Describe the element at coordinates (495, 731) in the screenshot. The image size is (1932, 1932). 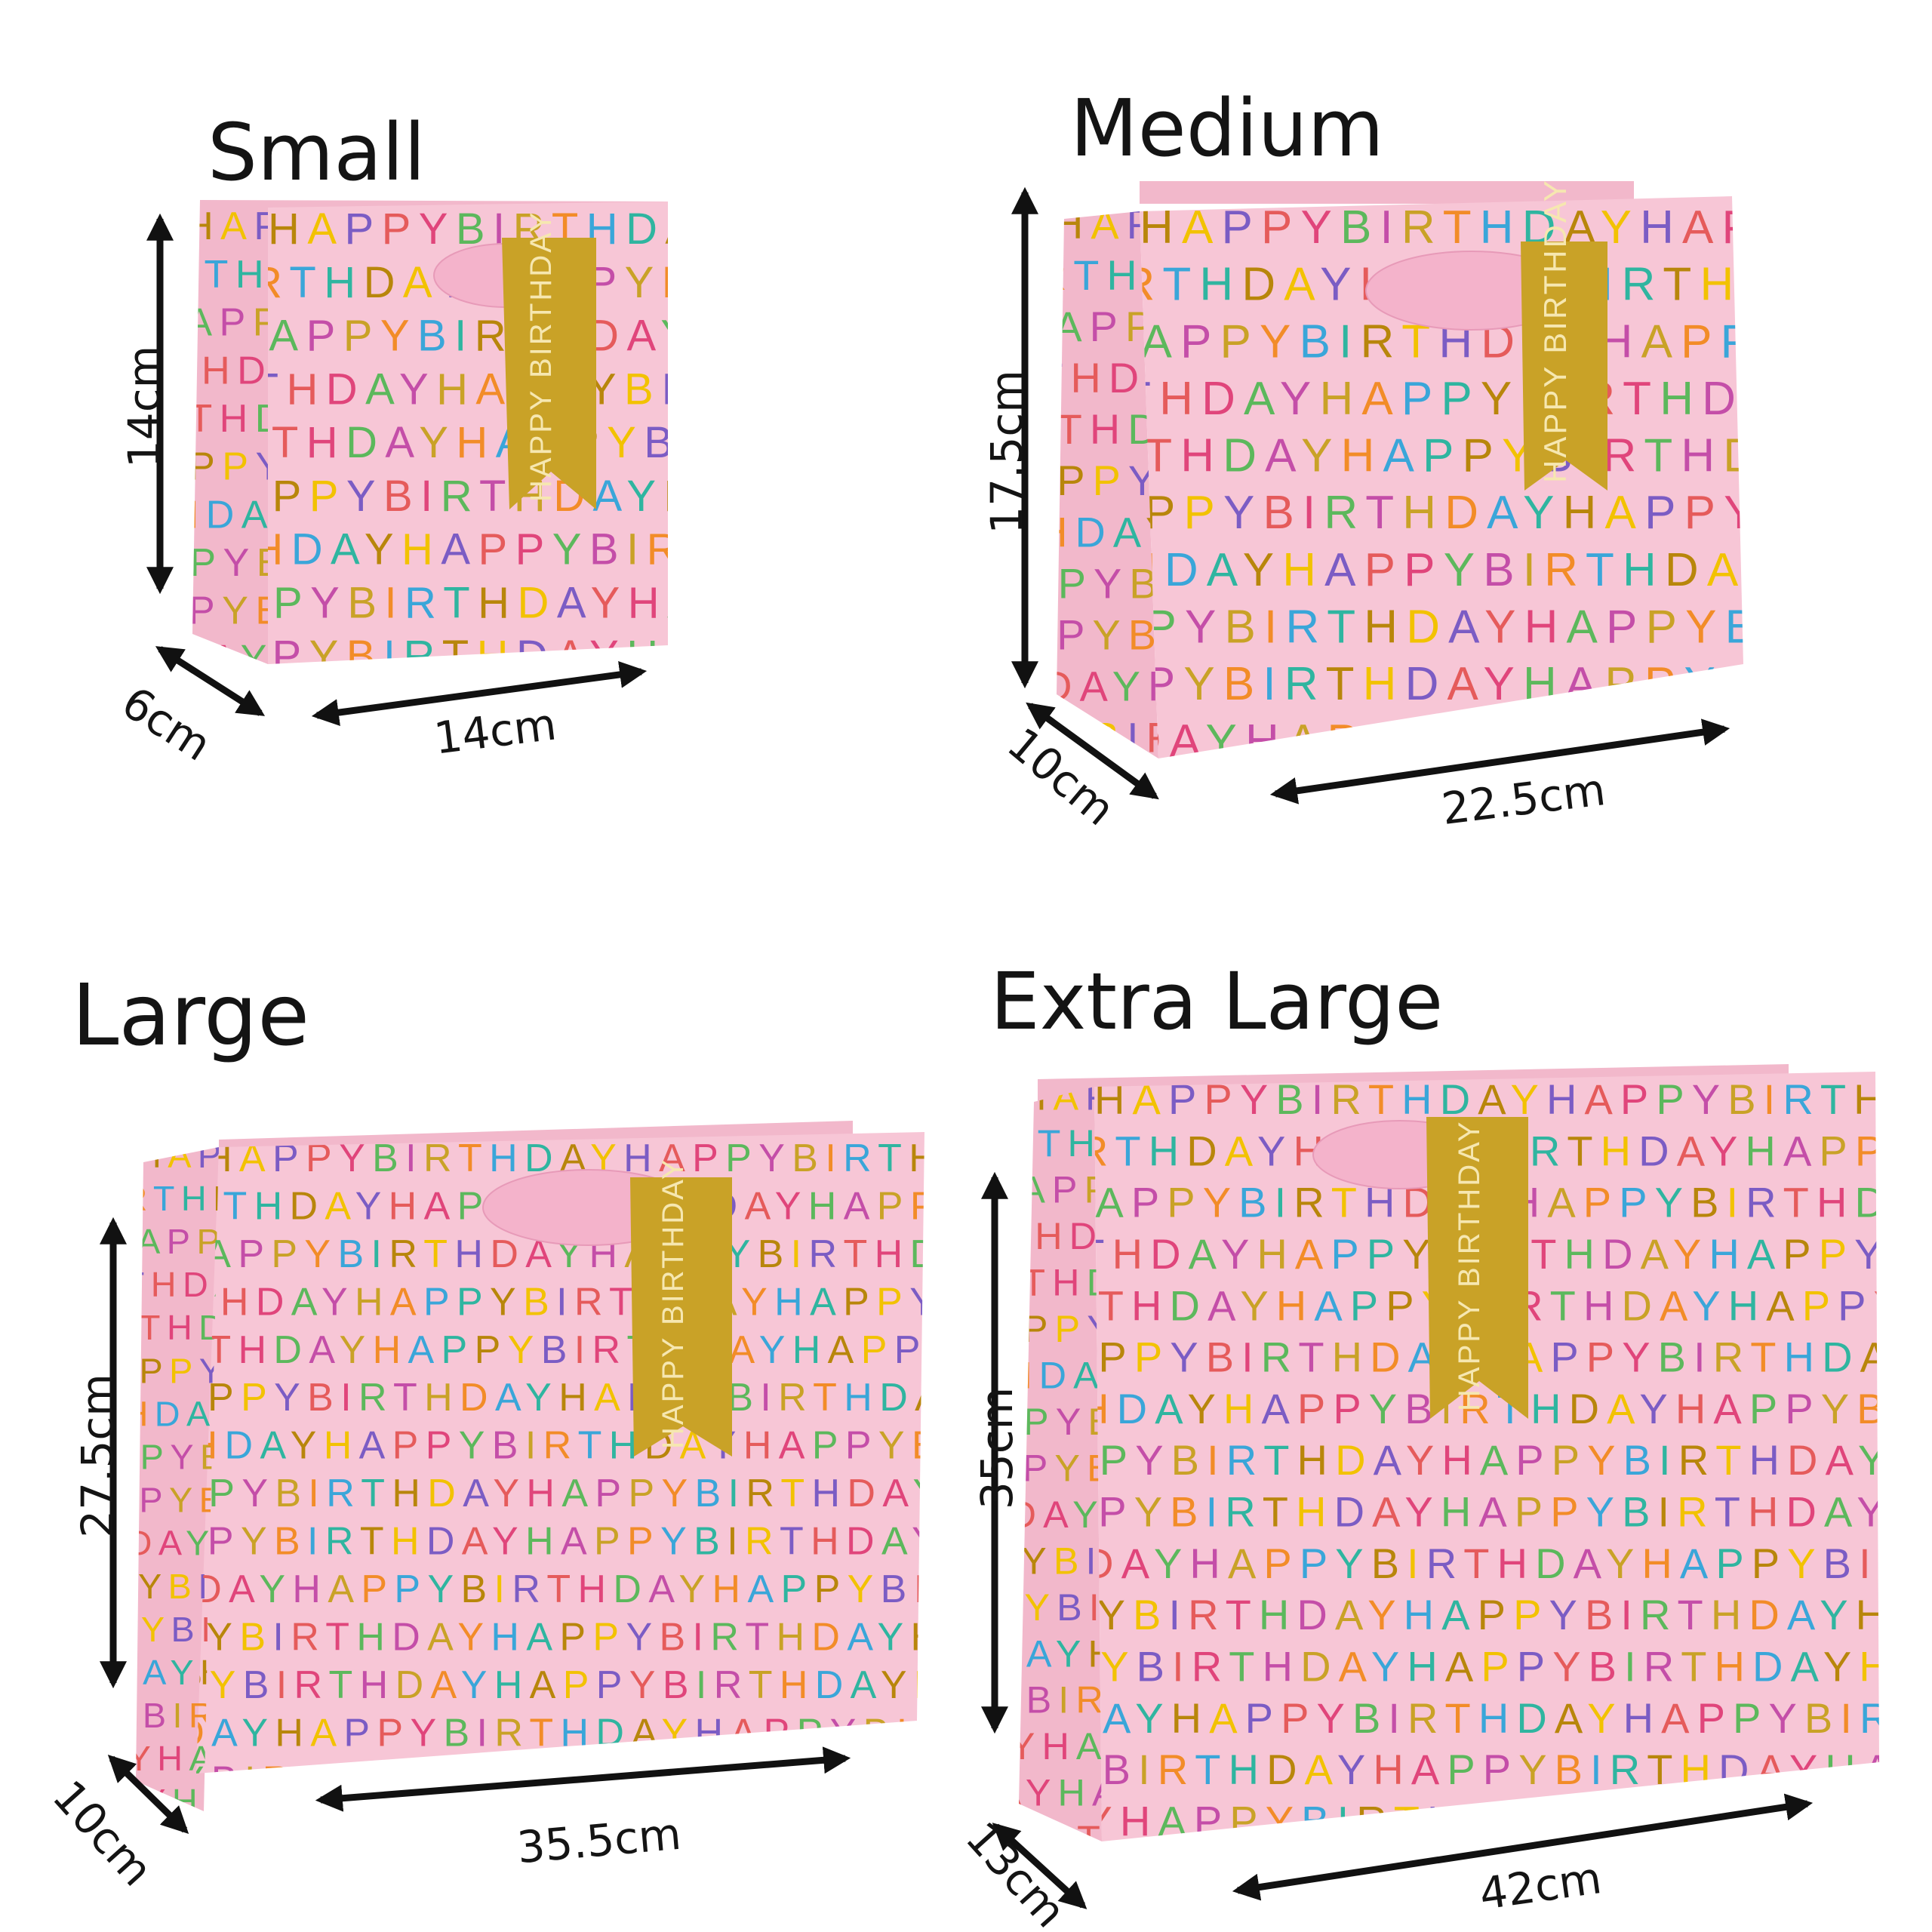
I see `small-width-label: 14cm` at that location.